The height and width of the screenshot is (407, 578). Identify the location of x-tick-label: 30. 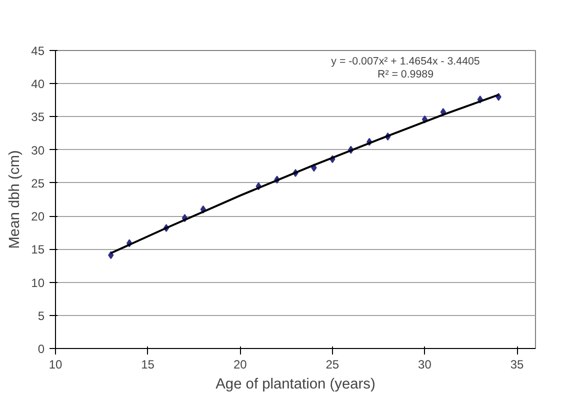
(425, 365).